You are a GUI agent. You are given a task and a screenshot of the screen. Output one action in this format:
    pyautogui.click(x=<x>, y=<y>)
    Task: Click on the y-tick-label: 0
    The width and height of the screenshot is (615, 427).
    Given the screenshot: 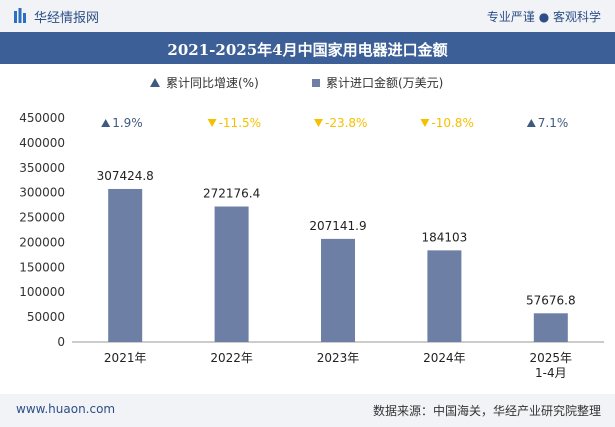 What is the action you would take?
    pyautogui.click(x=61, y=342)
    